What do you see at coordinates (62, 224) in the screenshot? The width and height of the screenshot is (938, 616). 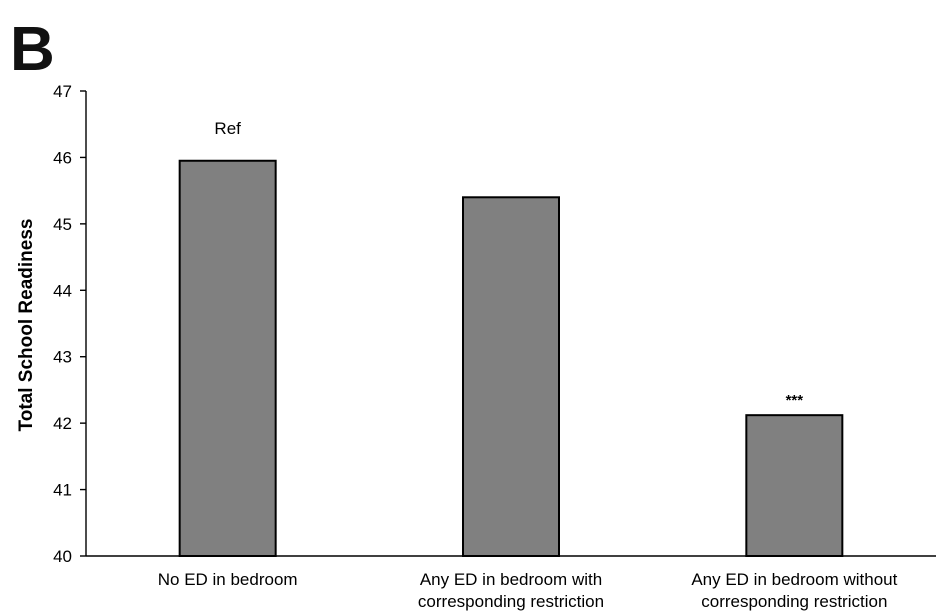 I see `y-tick-label: 45` at bounding box center [62, 224].